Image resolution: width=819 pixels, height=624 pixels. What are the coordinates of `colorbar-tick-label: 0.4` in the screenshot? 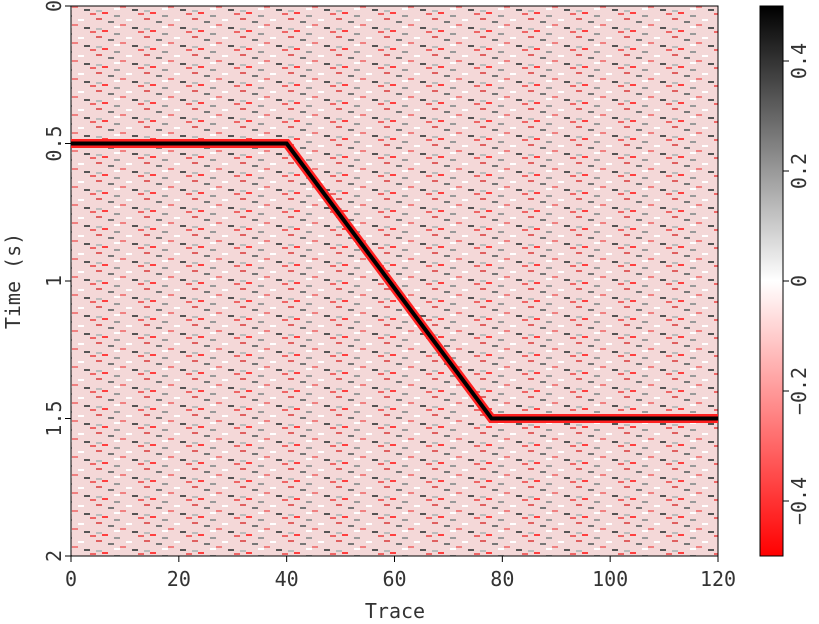 It's located at (799, 61).